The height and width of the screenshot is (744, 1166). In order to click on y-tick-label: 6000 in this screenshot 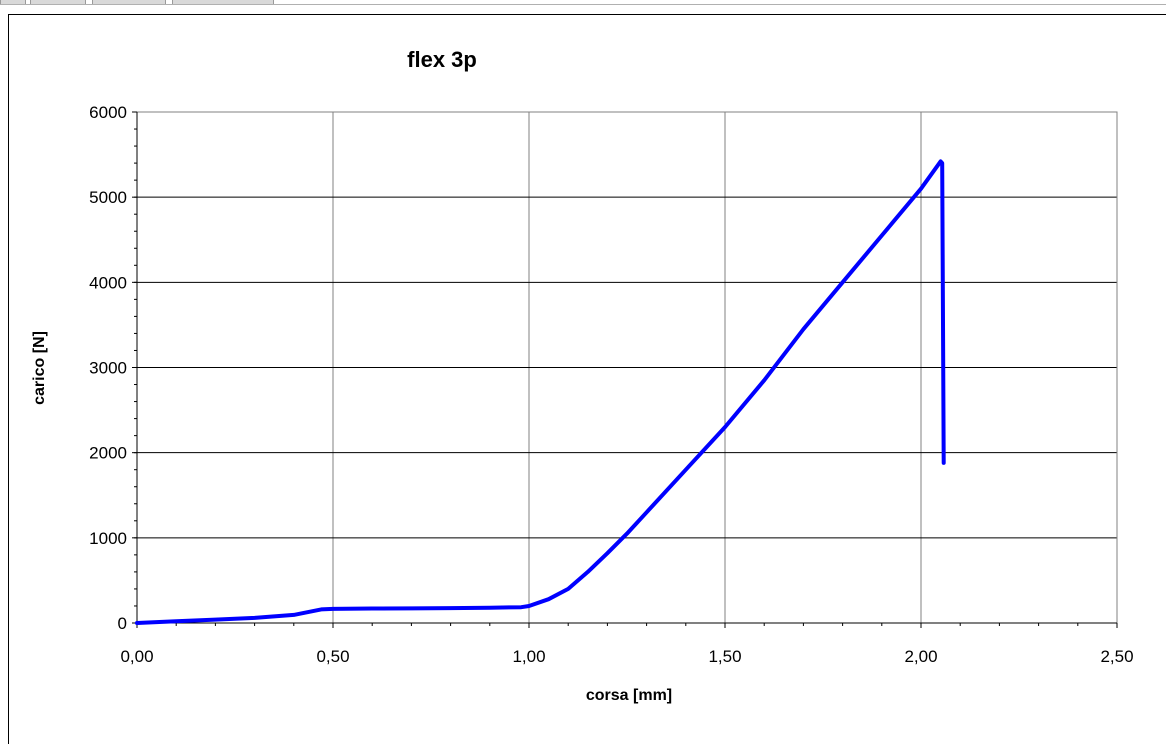, I will do `click(108, 112)`.